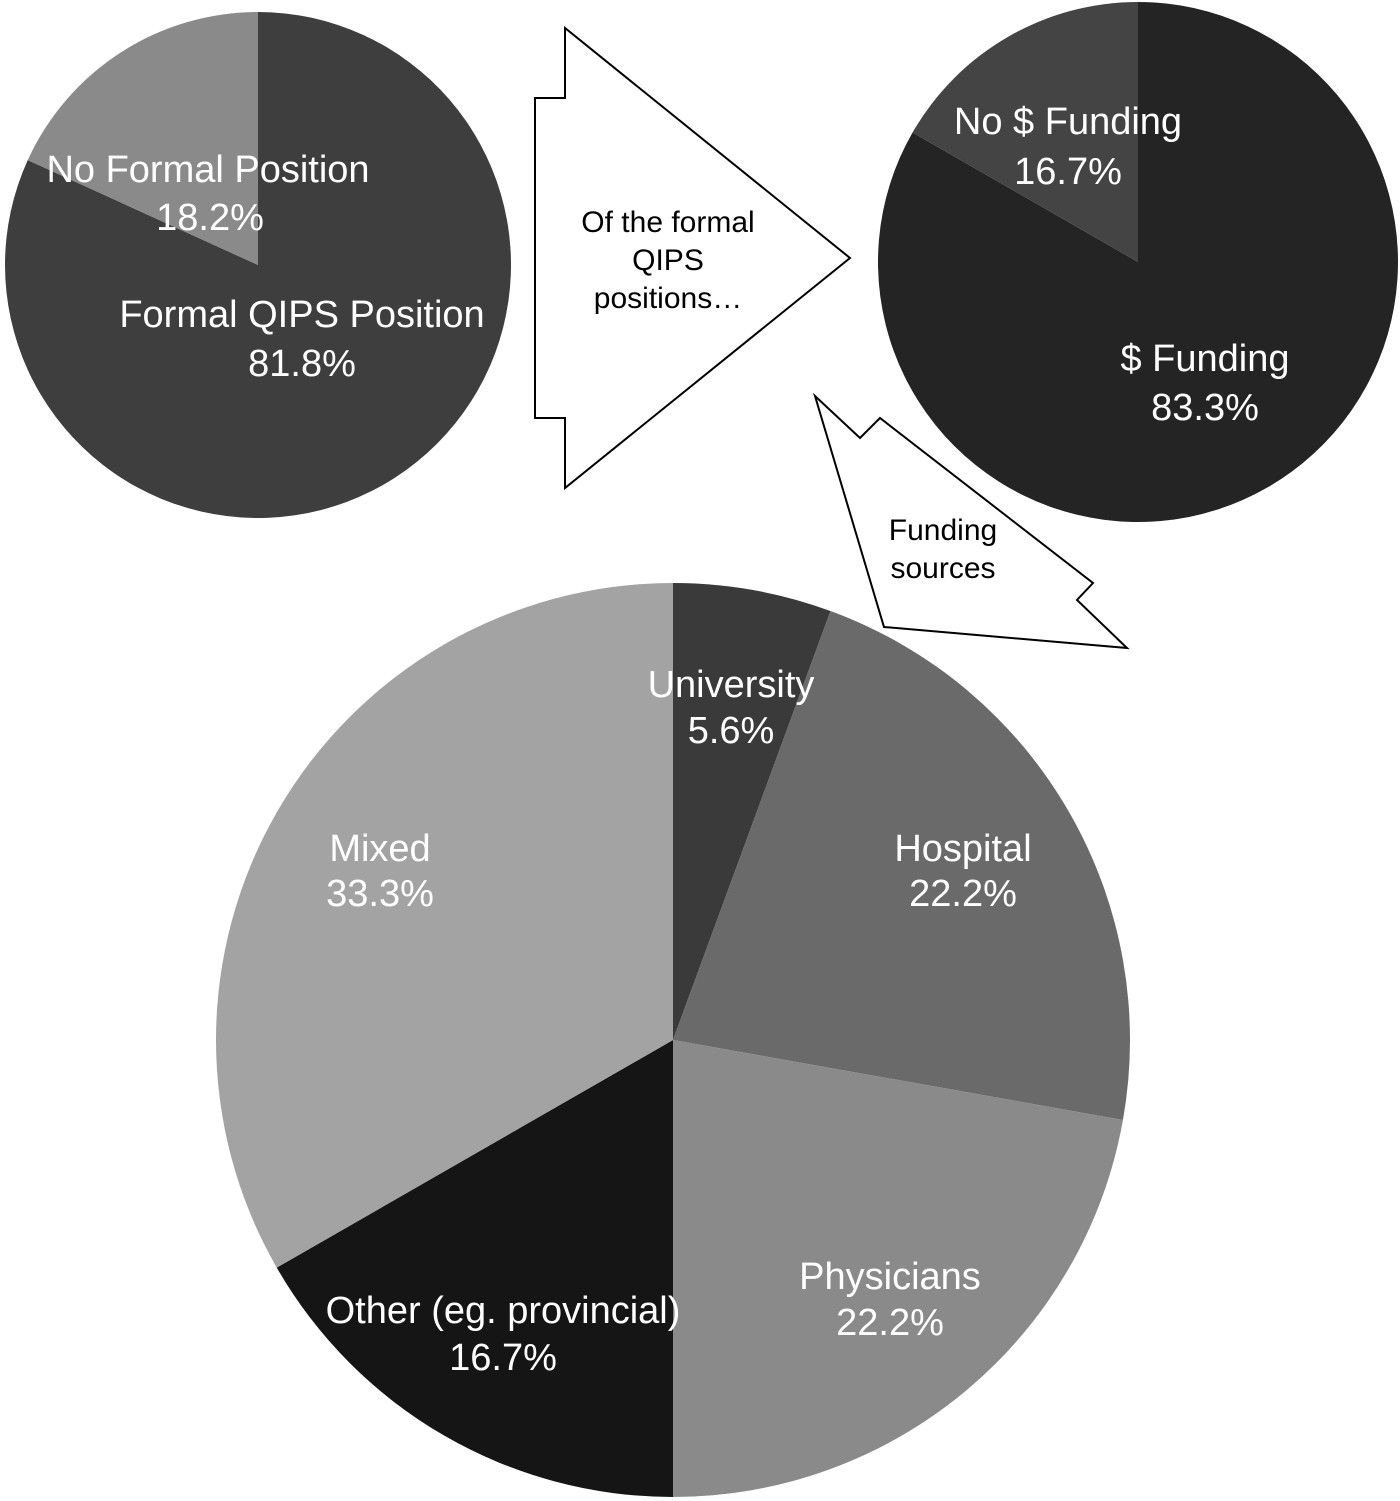 The height and width of the screenshot is (1501, 1400). Describe the element at coordinates (962, 849) in the screenshot. I see `label-hospital: Hospital` at that location.